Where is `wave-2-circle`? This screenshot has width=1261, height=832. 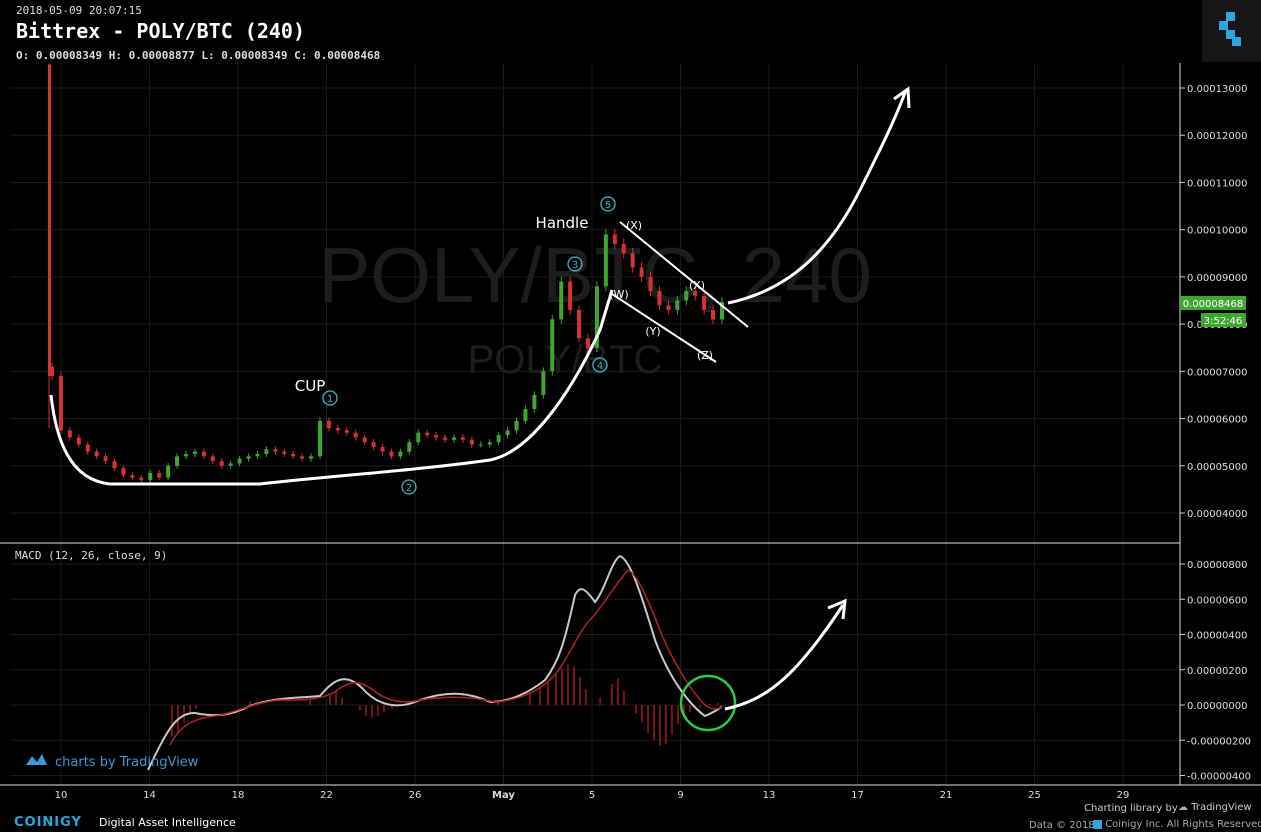 wave-2-circle is located at coordinates (409, 487).